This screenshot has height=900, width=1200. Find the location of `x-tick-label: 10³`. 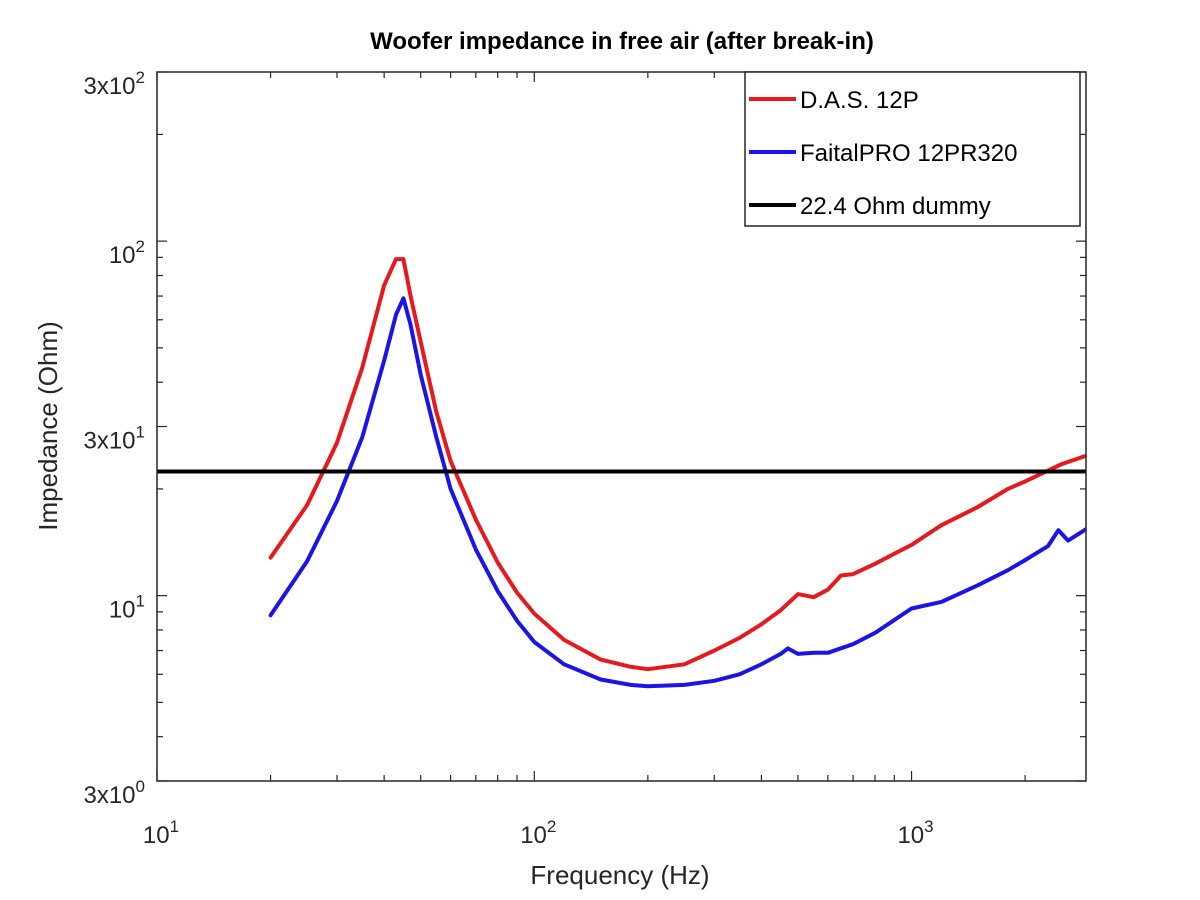

x-tick-label: 10³ is located at coordinates (915, 833).